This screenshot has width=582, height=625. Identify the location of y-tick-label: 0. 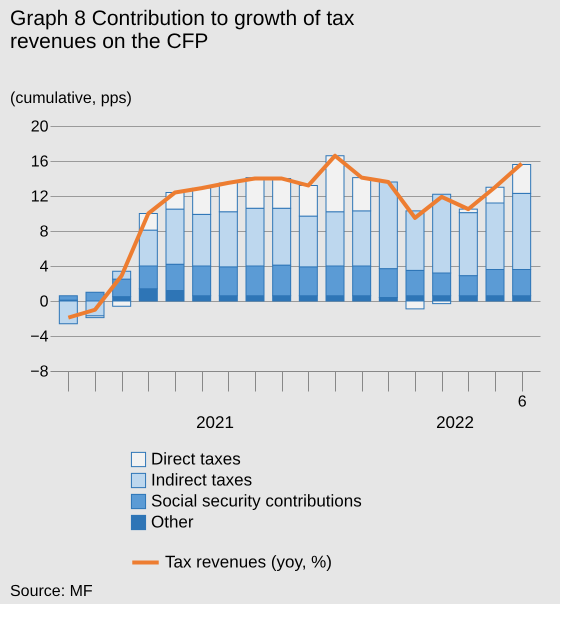
(44, 302).